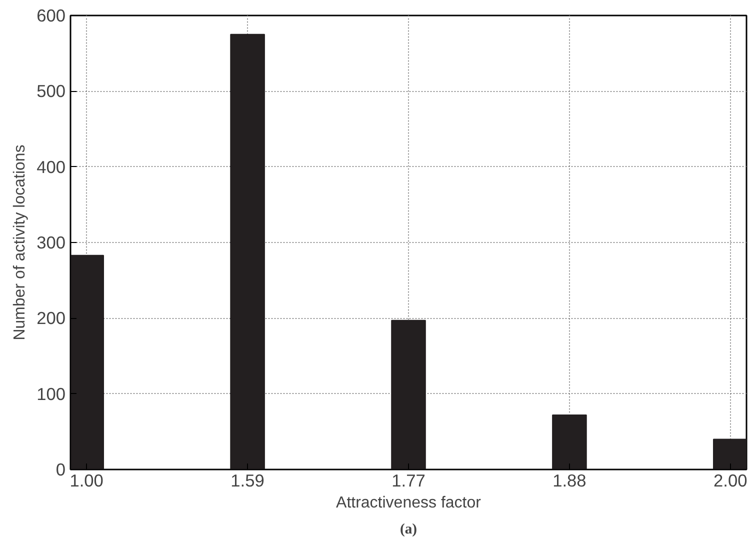 The width and height of the screenshot is (751, 542). I want to click on y-tick-label: 200, so click(51, 318).